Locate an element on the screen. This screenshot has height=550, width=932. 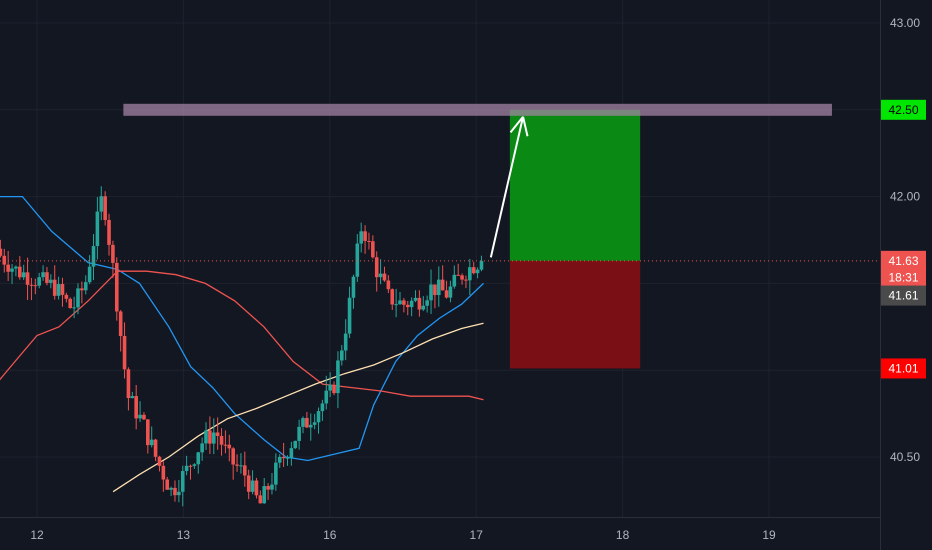
resistance-zone is located at coordinates (477, 109).